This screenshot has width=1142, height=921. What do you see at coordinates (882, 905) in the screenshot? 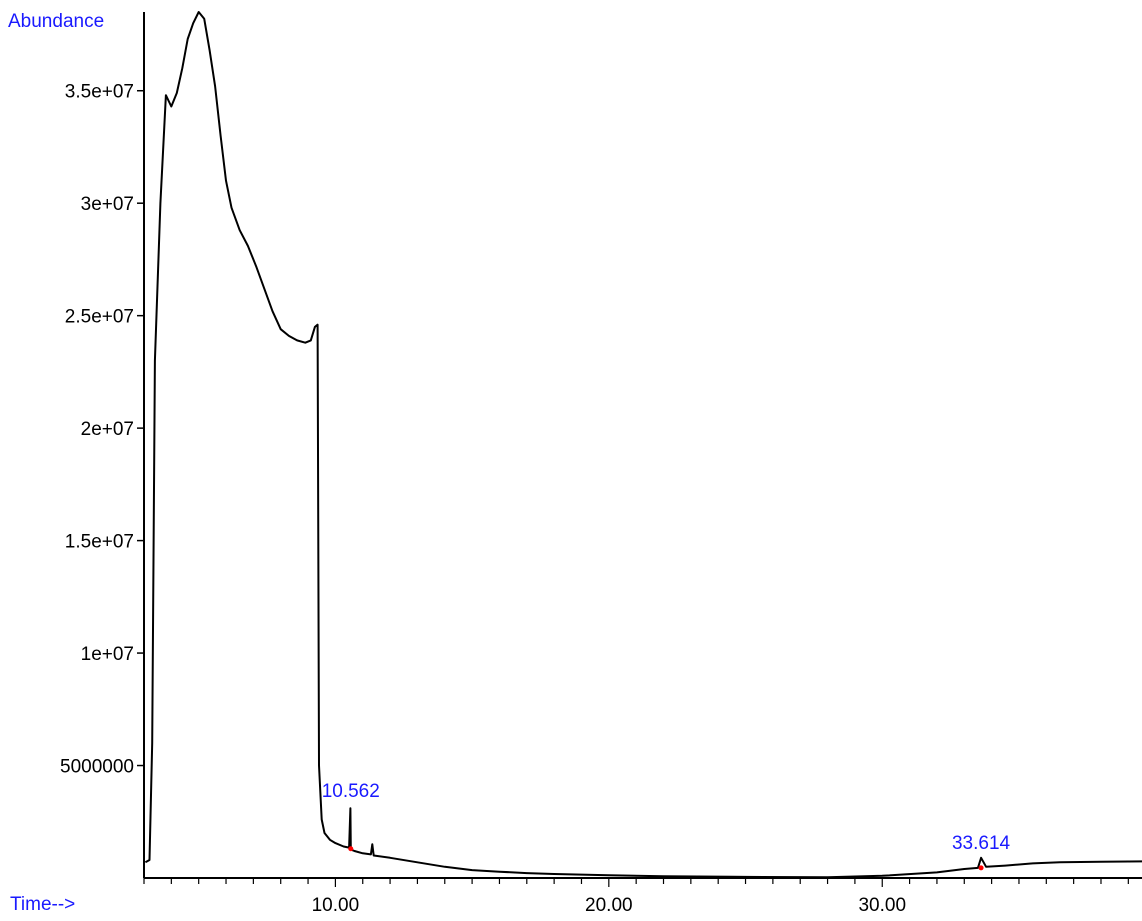
I see `x-tick-label: 30.00` at bounding box center [882, 905].